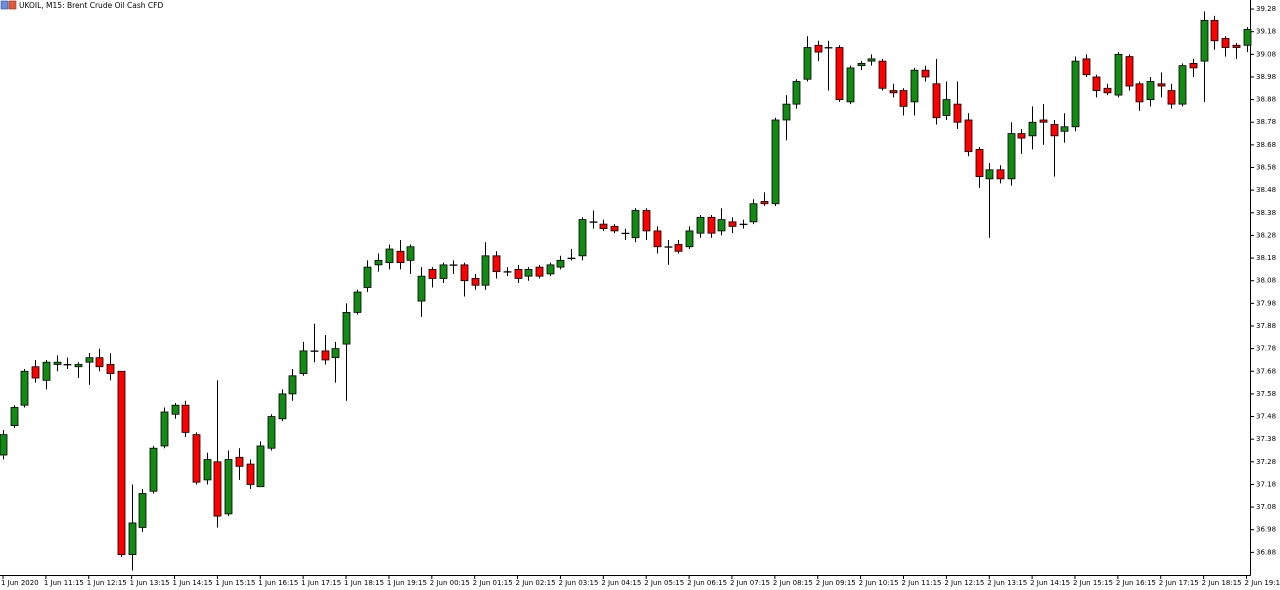  Describe the element at coordinates (1266, 530) in the screenshot. I see `y-tick-label: 36.98` at that location.